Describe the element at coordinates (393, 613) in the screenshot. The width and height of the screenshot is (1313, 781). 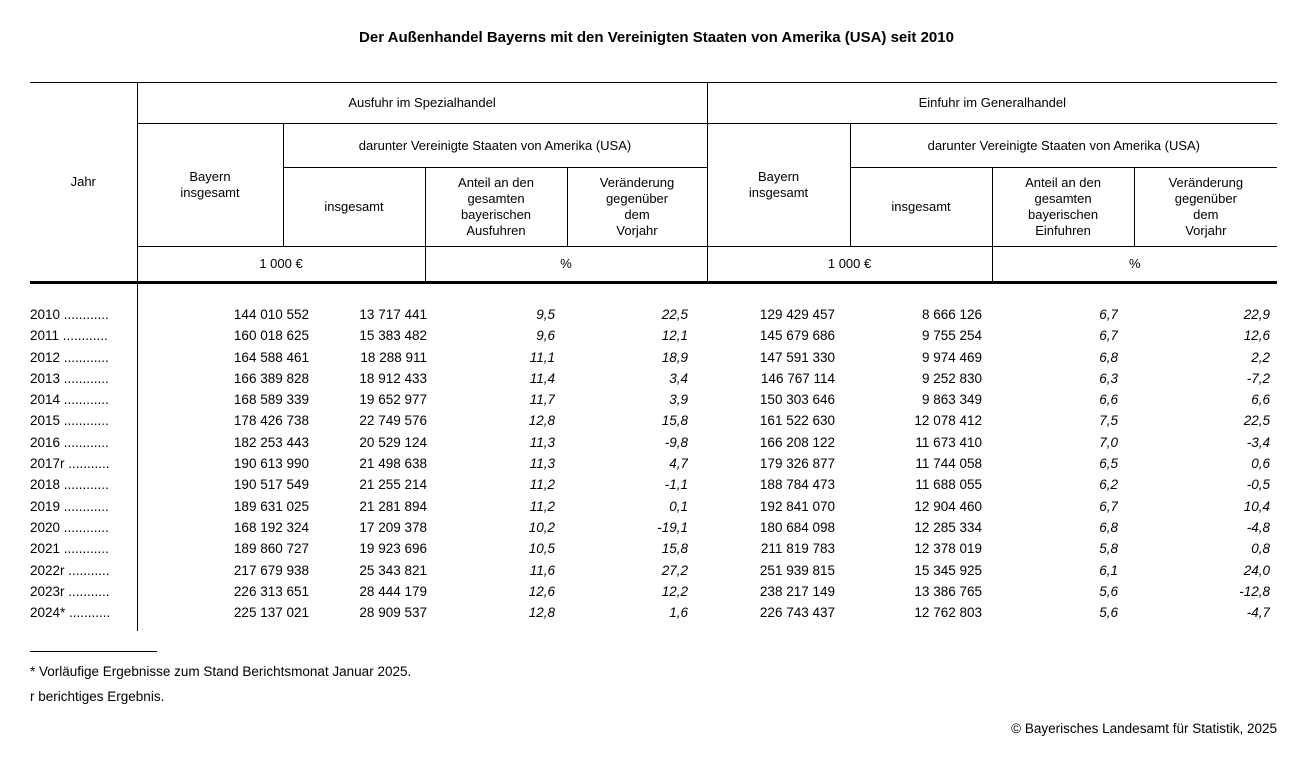
I see `value-cell: 28 909 537` at that location.